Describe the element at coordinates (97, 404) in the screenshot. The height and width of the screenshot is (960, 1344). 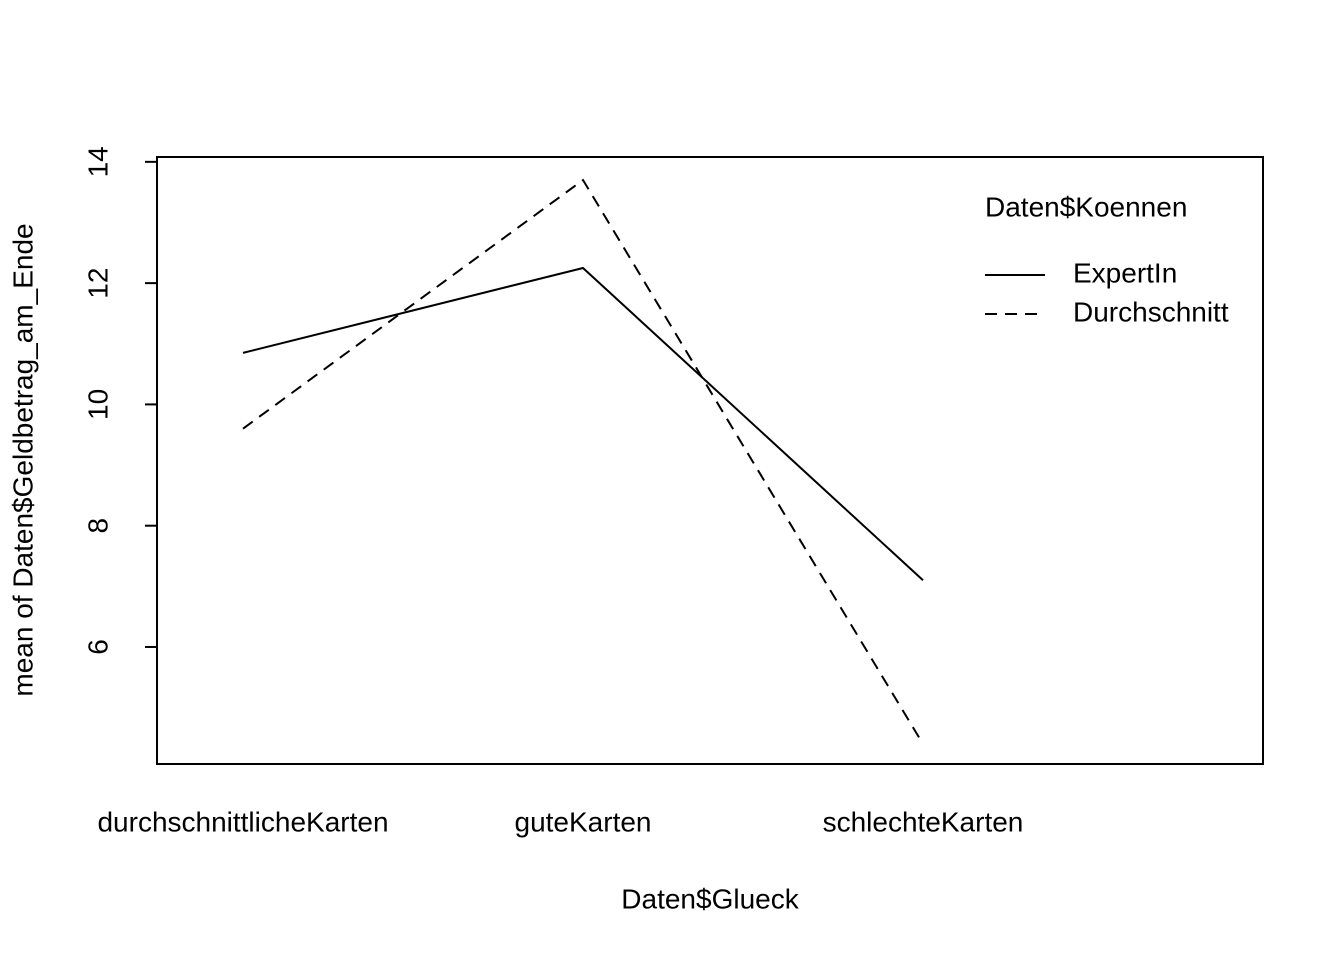
I see `y-tick-label: 10` at that location.